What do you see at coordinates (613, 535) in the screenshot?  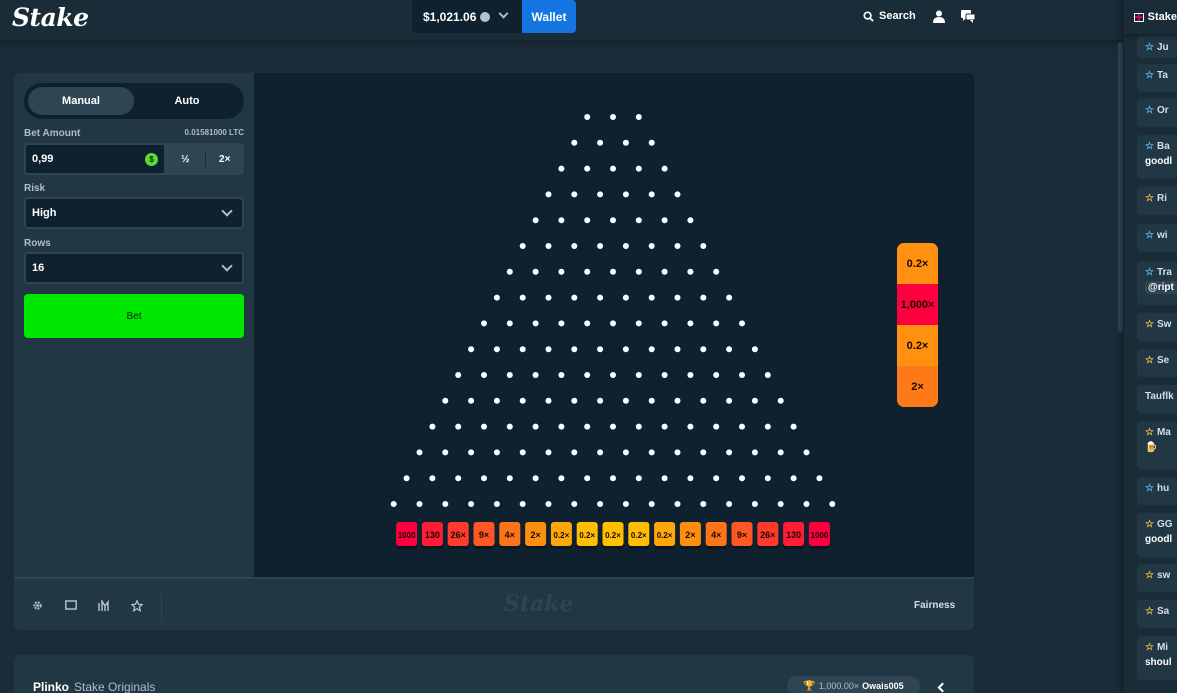 I see `multiplier-bucket: 0.2×` at bounding box center [613, 535].